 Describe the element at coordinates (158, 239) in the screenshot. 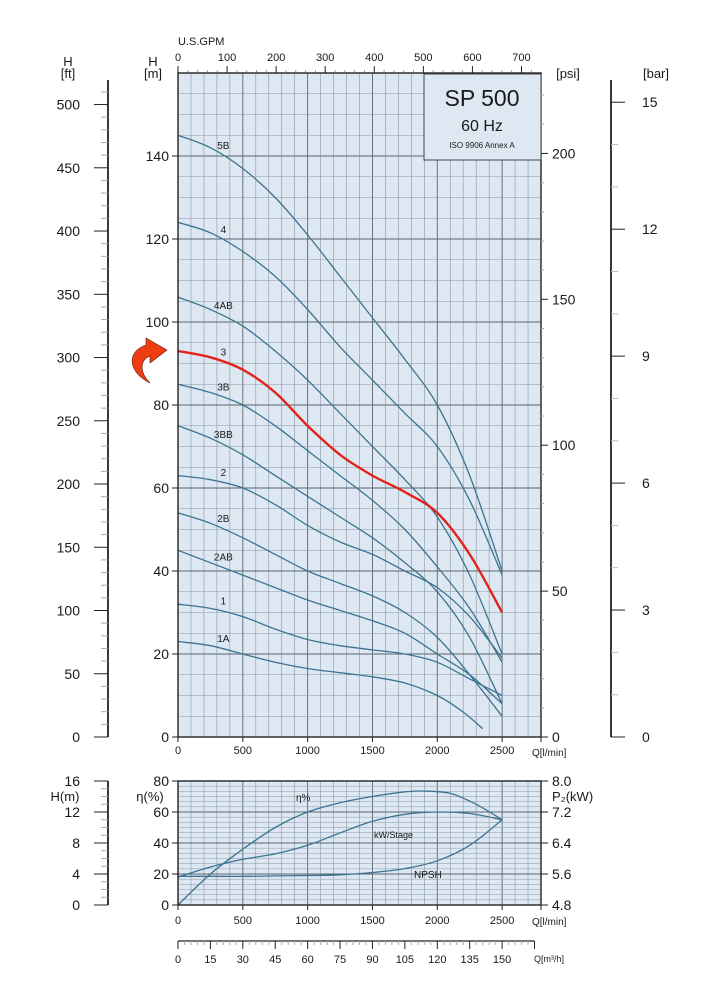

I see `meters-tick-label: 120` at that location.